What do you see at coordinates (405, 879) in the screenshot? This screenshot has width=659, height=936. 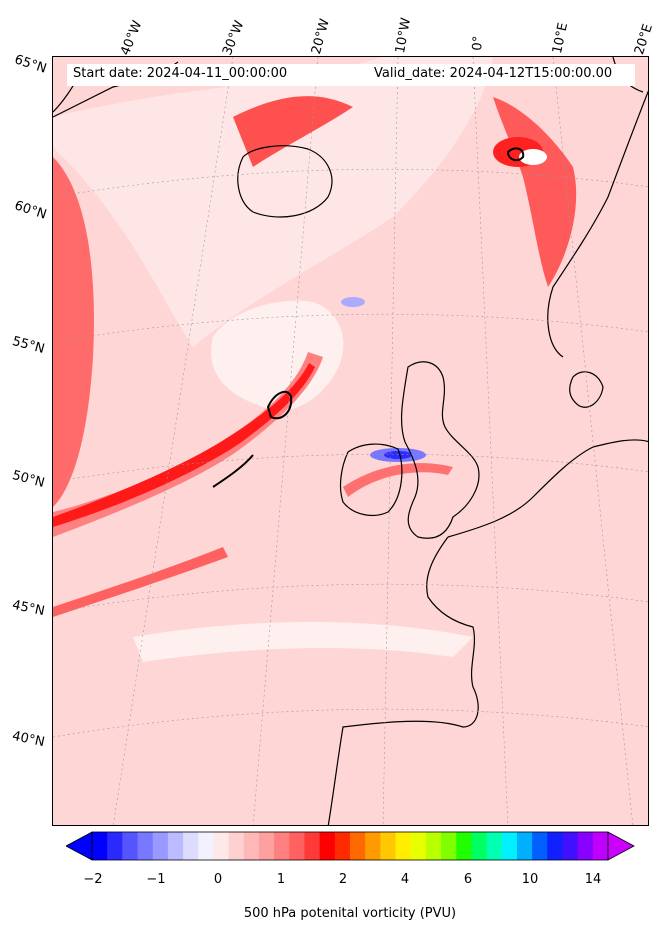 I see `colorbar-tick: 4` at bounding box center [405, 879].